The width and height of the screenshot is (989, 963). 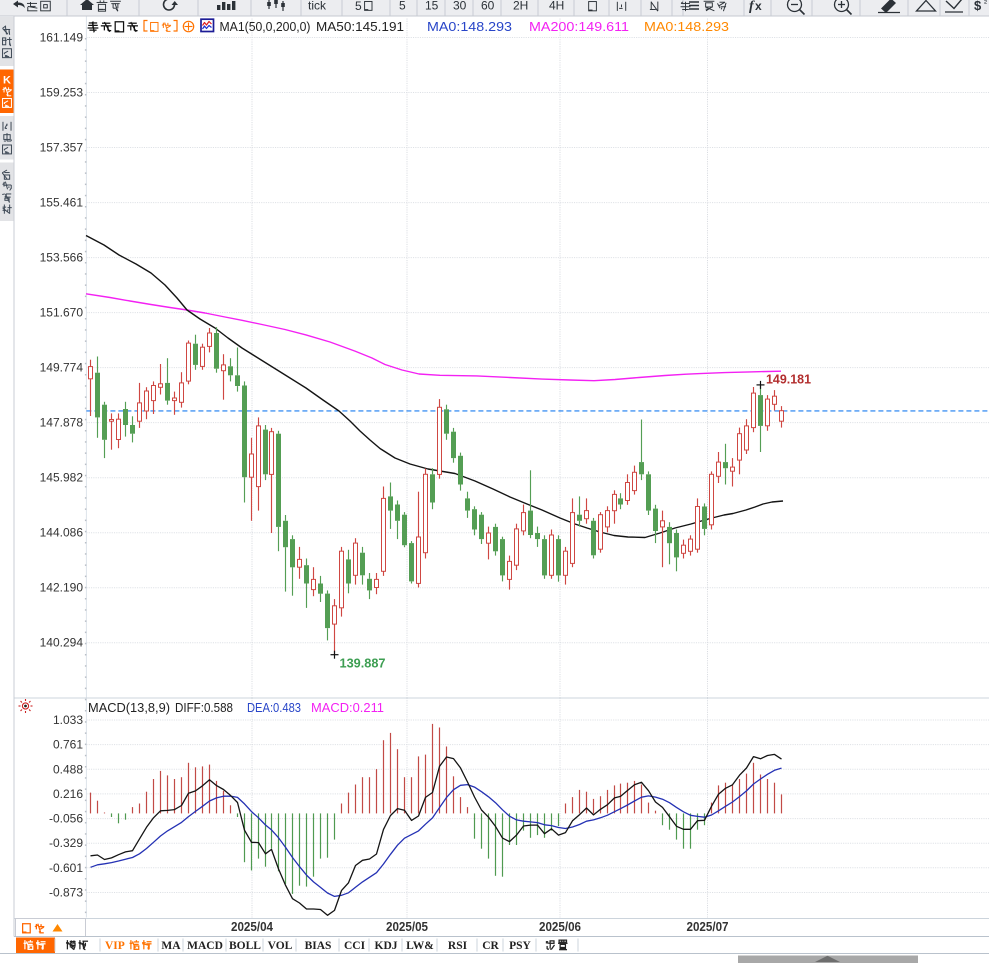 What do you see at coordinates (488, 6) in the screenshot?
I see `svg-text: 60` at bounding box center [488, 6].